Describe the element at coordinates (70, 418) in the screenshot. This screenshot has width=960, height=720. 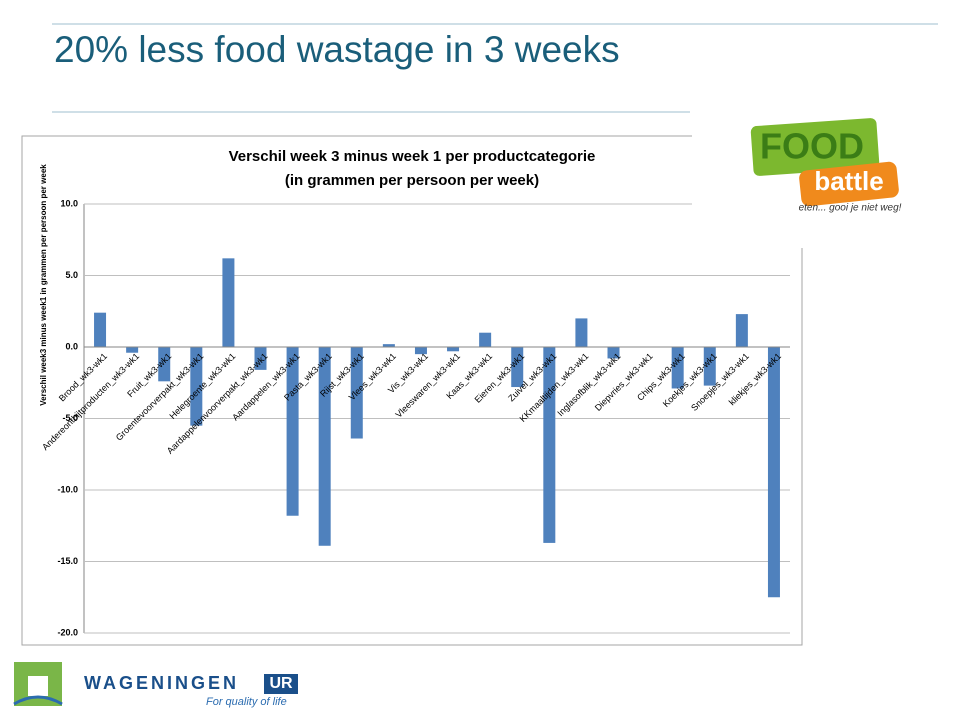
I see `y-tick-label: -5.0` at that location.